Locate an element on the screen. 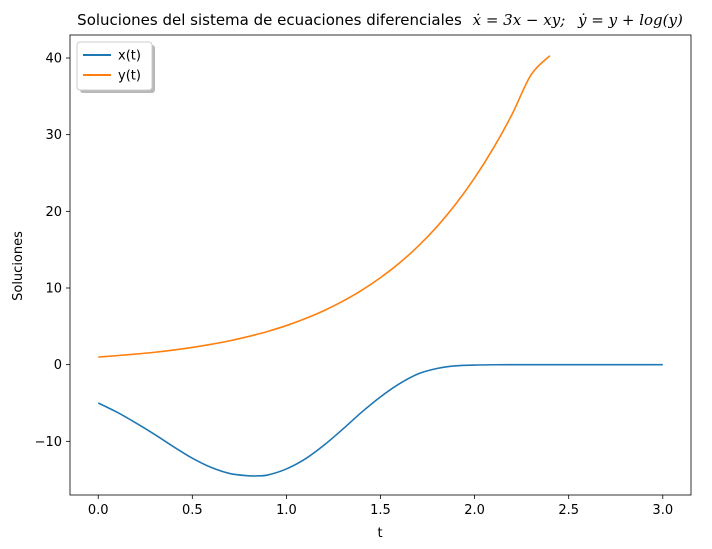 The image size is (712, 549). x-tick-label: 2.5 is located at coordinates (568, 510).